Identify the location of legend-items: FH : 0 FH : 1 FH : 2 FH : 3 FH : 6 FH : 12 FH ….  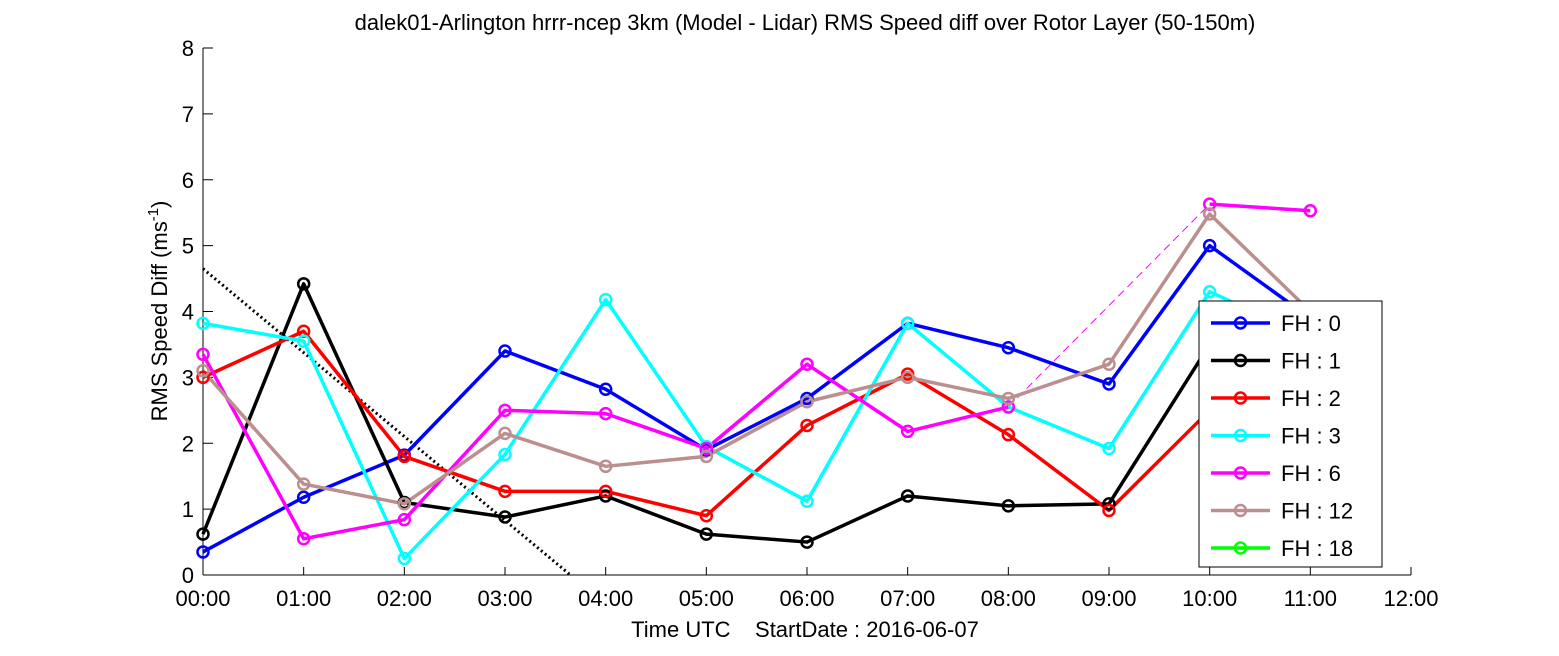
(1282, 436).